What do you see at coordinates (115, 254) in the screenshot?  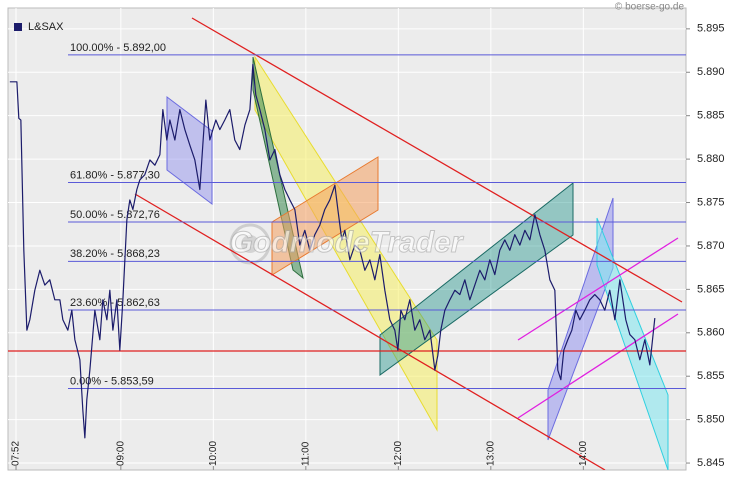 I see `fib-label: 38.20% - 5.868,23` at bounding box center [115, 254].